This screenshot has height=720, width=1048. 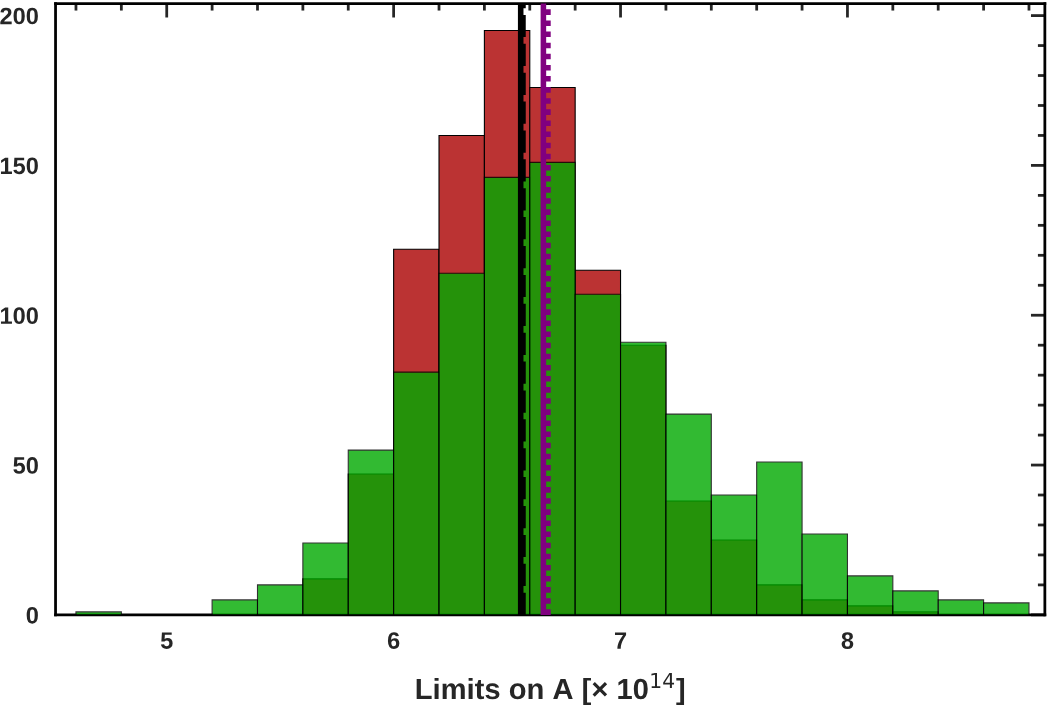 What do you see at coordinates (393, 640) in the screenshot?
I see `x-tick-label: 6` at bounding box center [393, 640].